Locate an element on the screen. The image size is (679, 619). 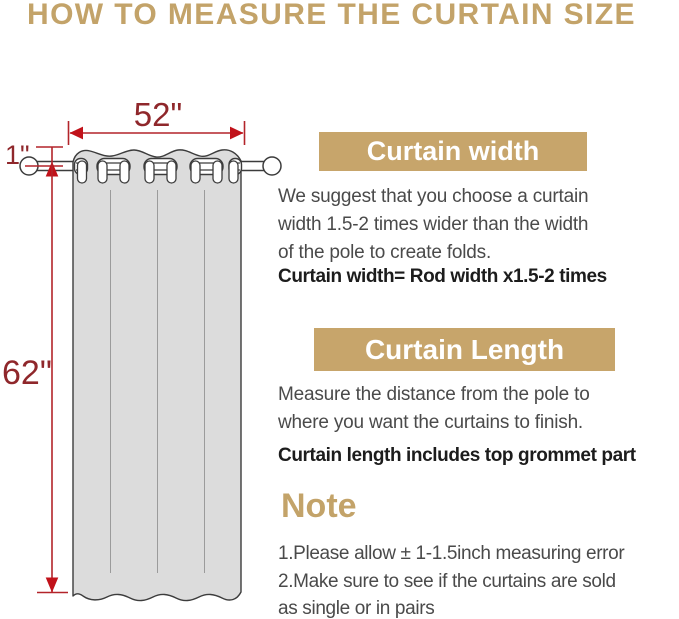
curtain-width-heading: Curtain width is located at coordinates (453, 151).